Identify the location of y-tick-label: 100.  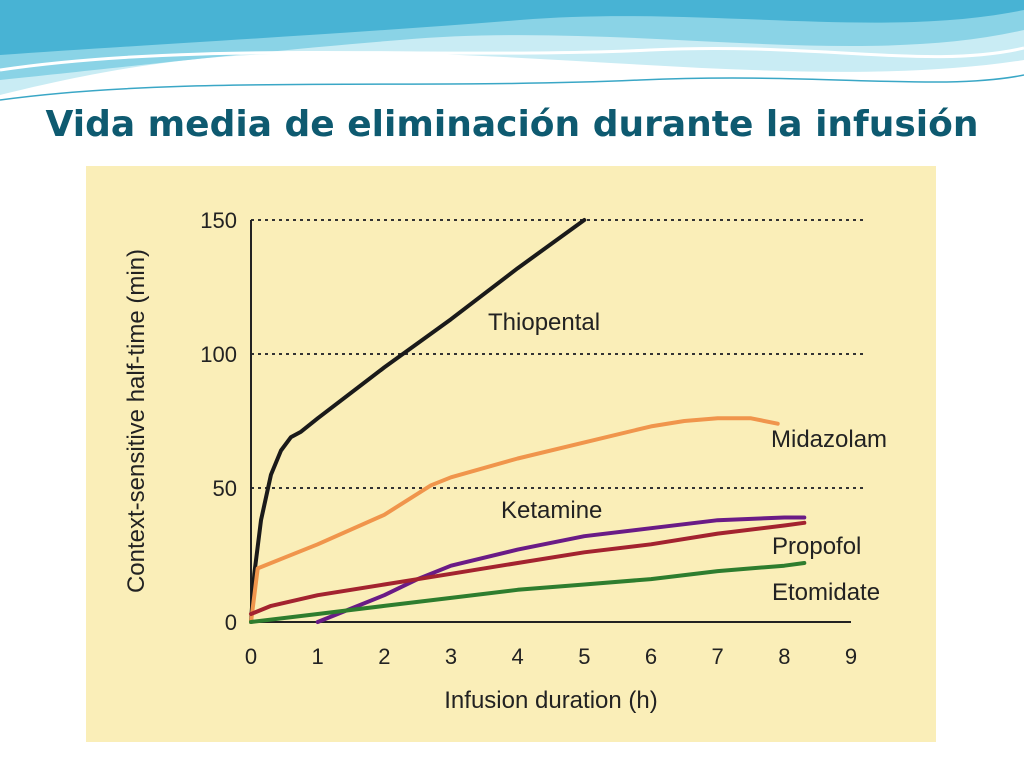
(218, 354).